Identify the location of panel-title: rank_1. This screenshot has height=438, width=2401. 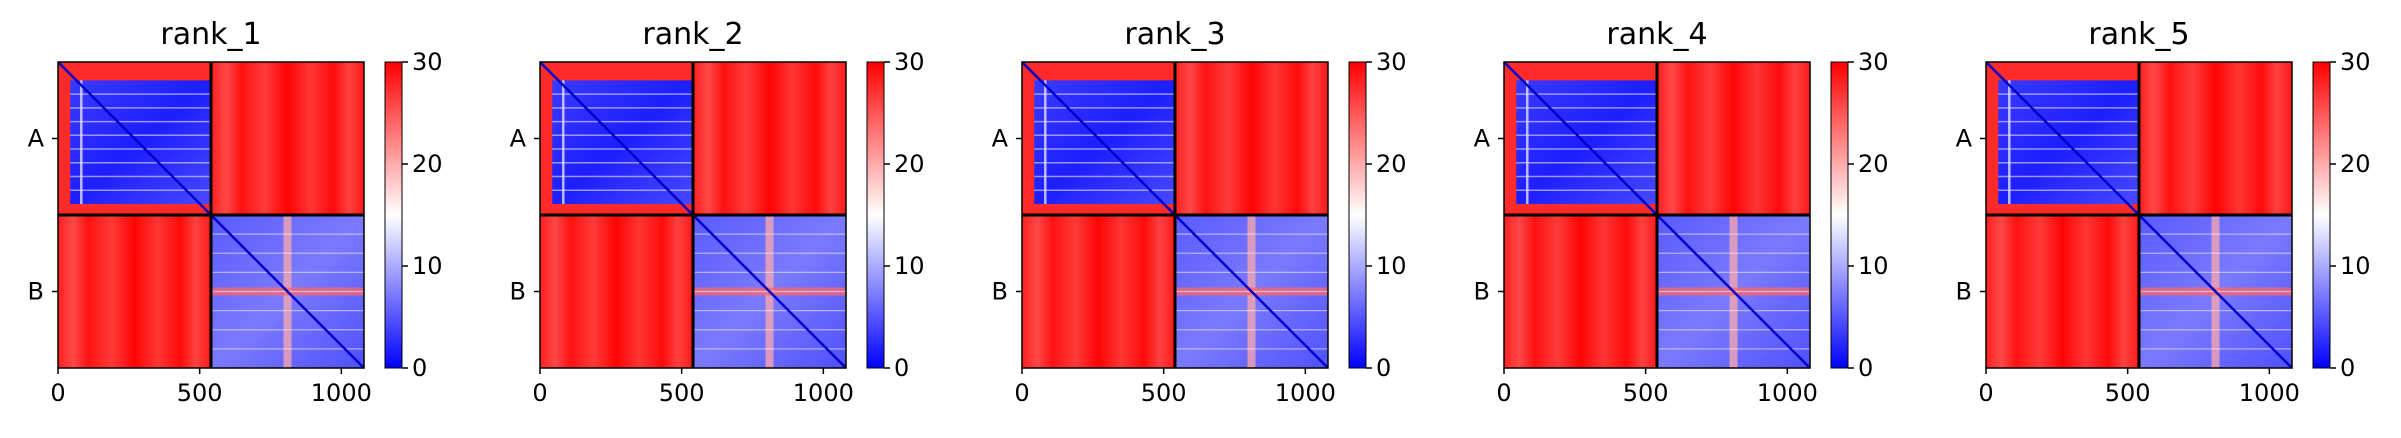
(210, 34).